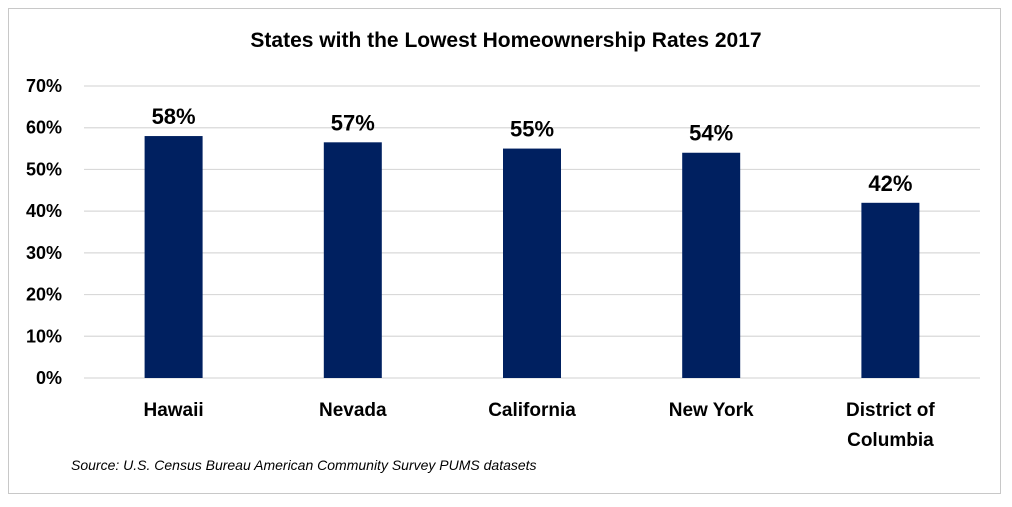 Image resolution: width=1012 pixels, height=507 pixels. What do you see at coordinates (711, 410) in the screenshot?
I see `x-category-label: New York` at bounding box center [711, 410].